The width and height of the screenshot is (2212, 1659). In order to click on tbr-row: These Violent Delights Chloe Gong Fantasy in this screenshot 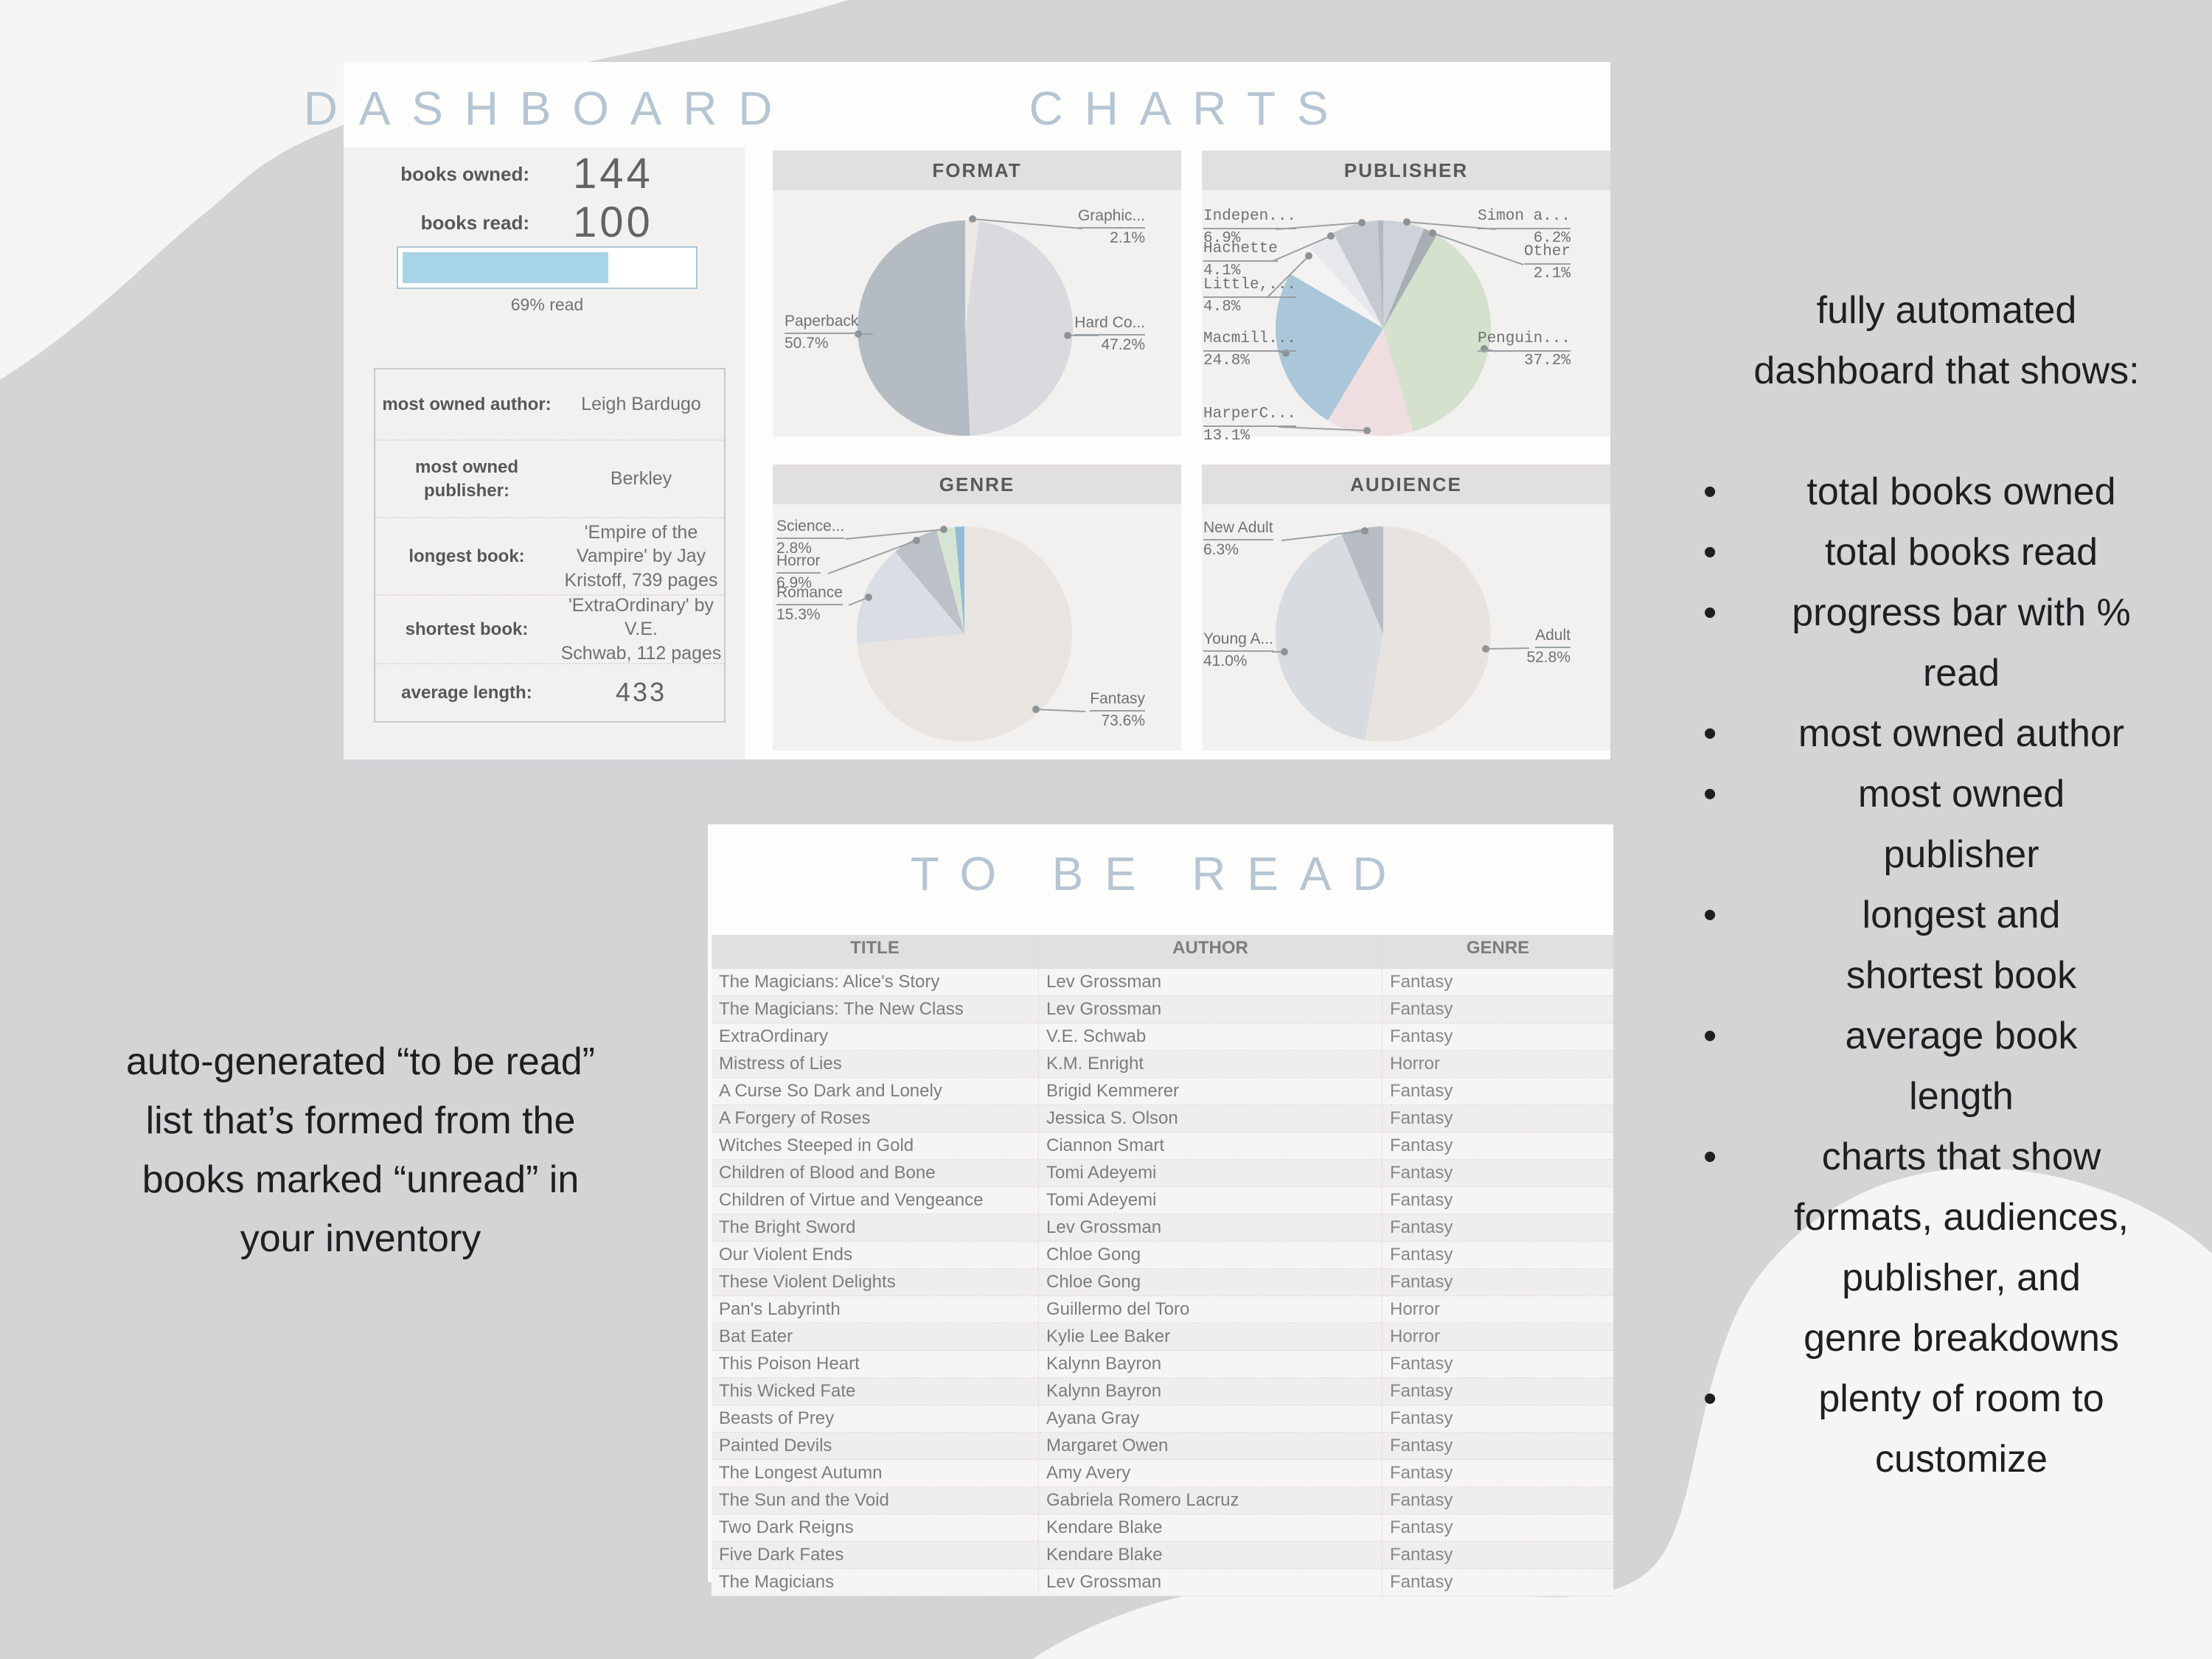, I will do `click(1162, 1282)`.